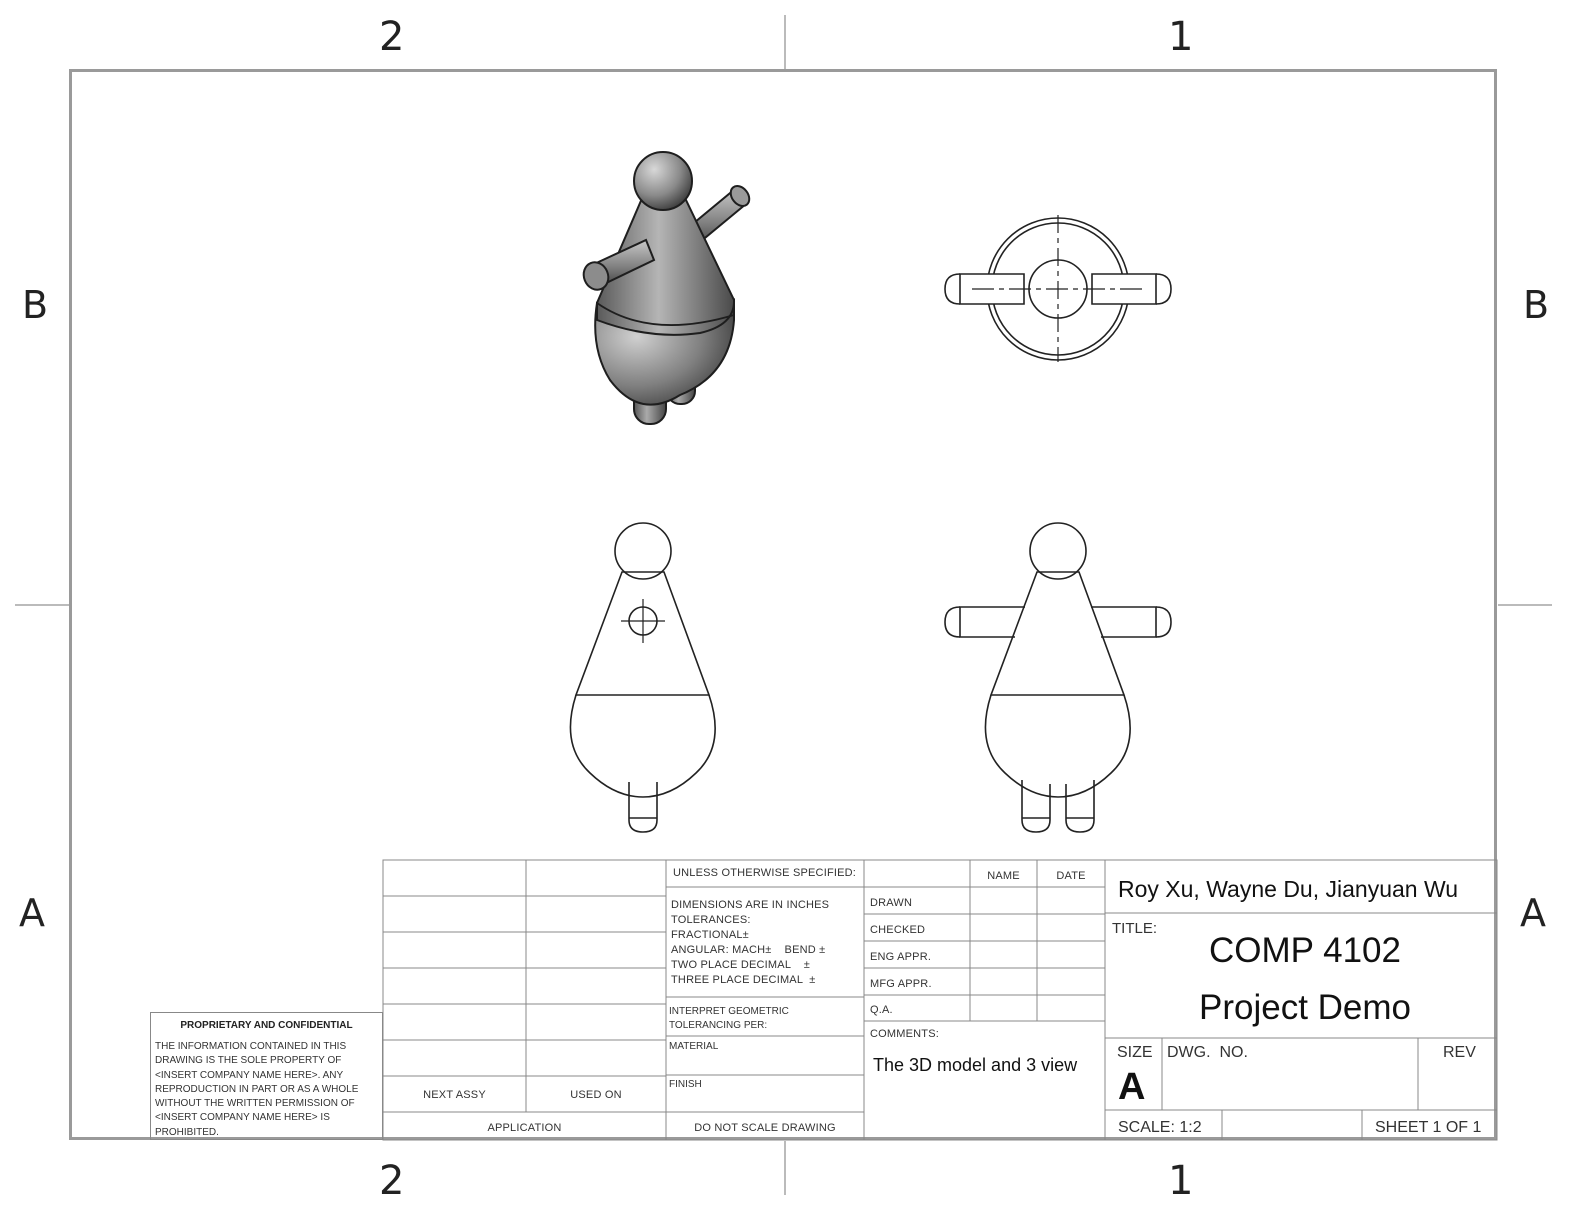 The image size is (1579, 1223). Describe the element at coordinates (35, 305) in the screenshot. I see `zone-label-left-b: B` at that location.